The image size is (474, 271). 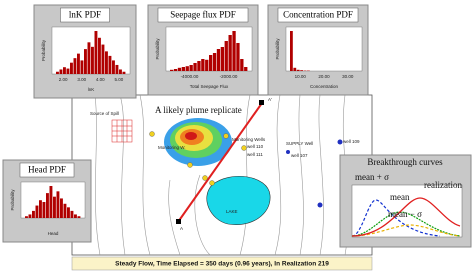 I want to click on well-label: well 110, so click(x=255, y=146).